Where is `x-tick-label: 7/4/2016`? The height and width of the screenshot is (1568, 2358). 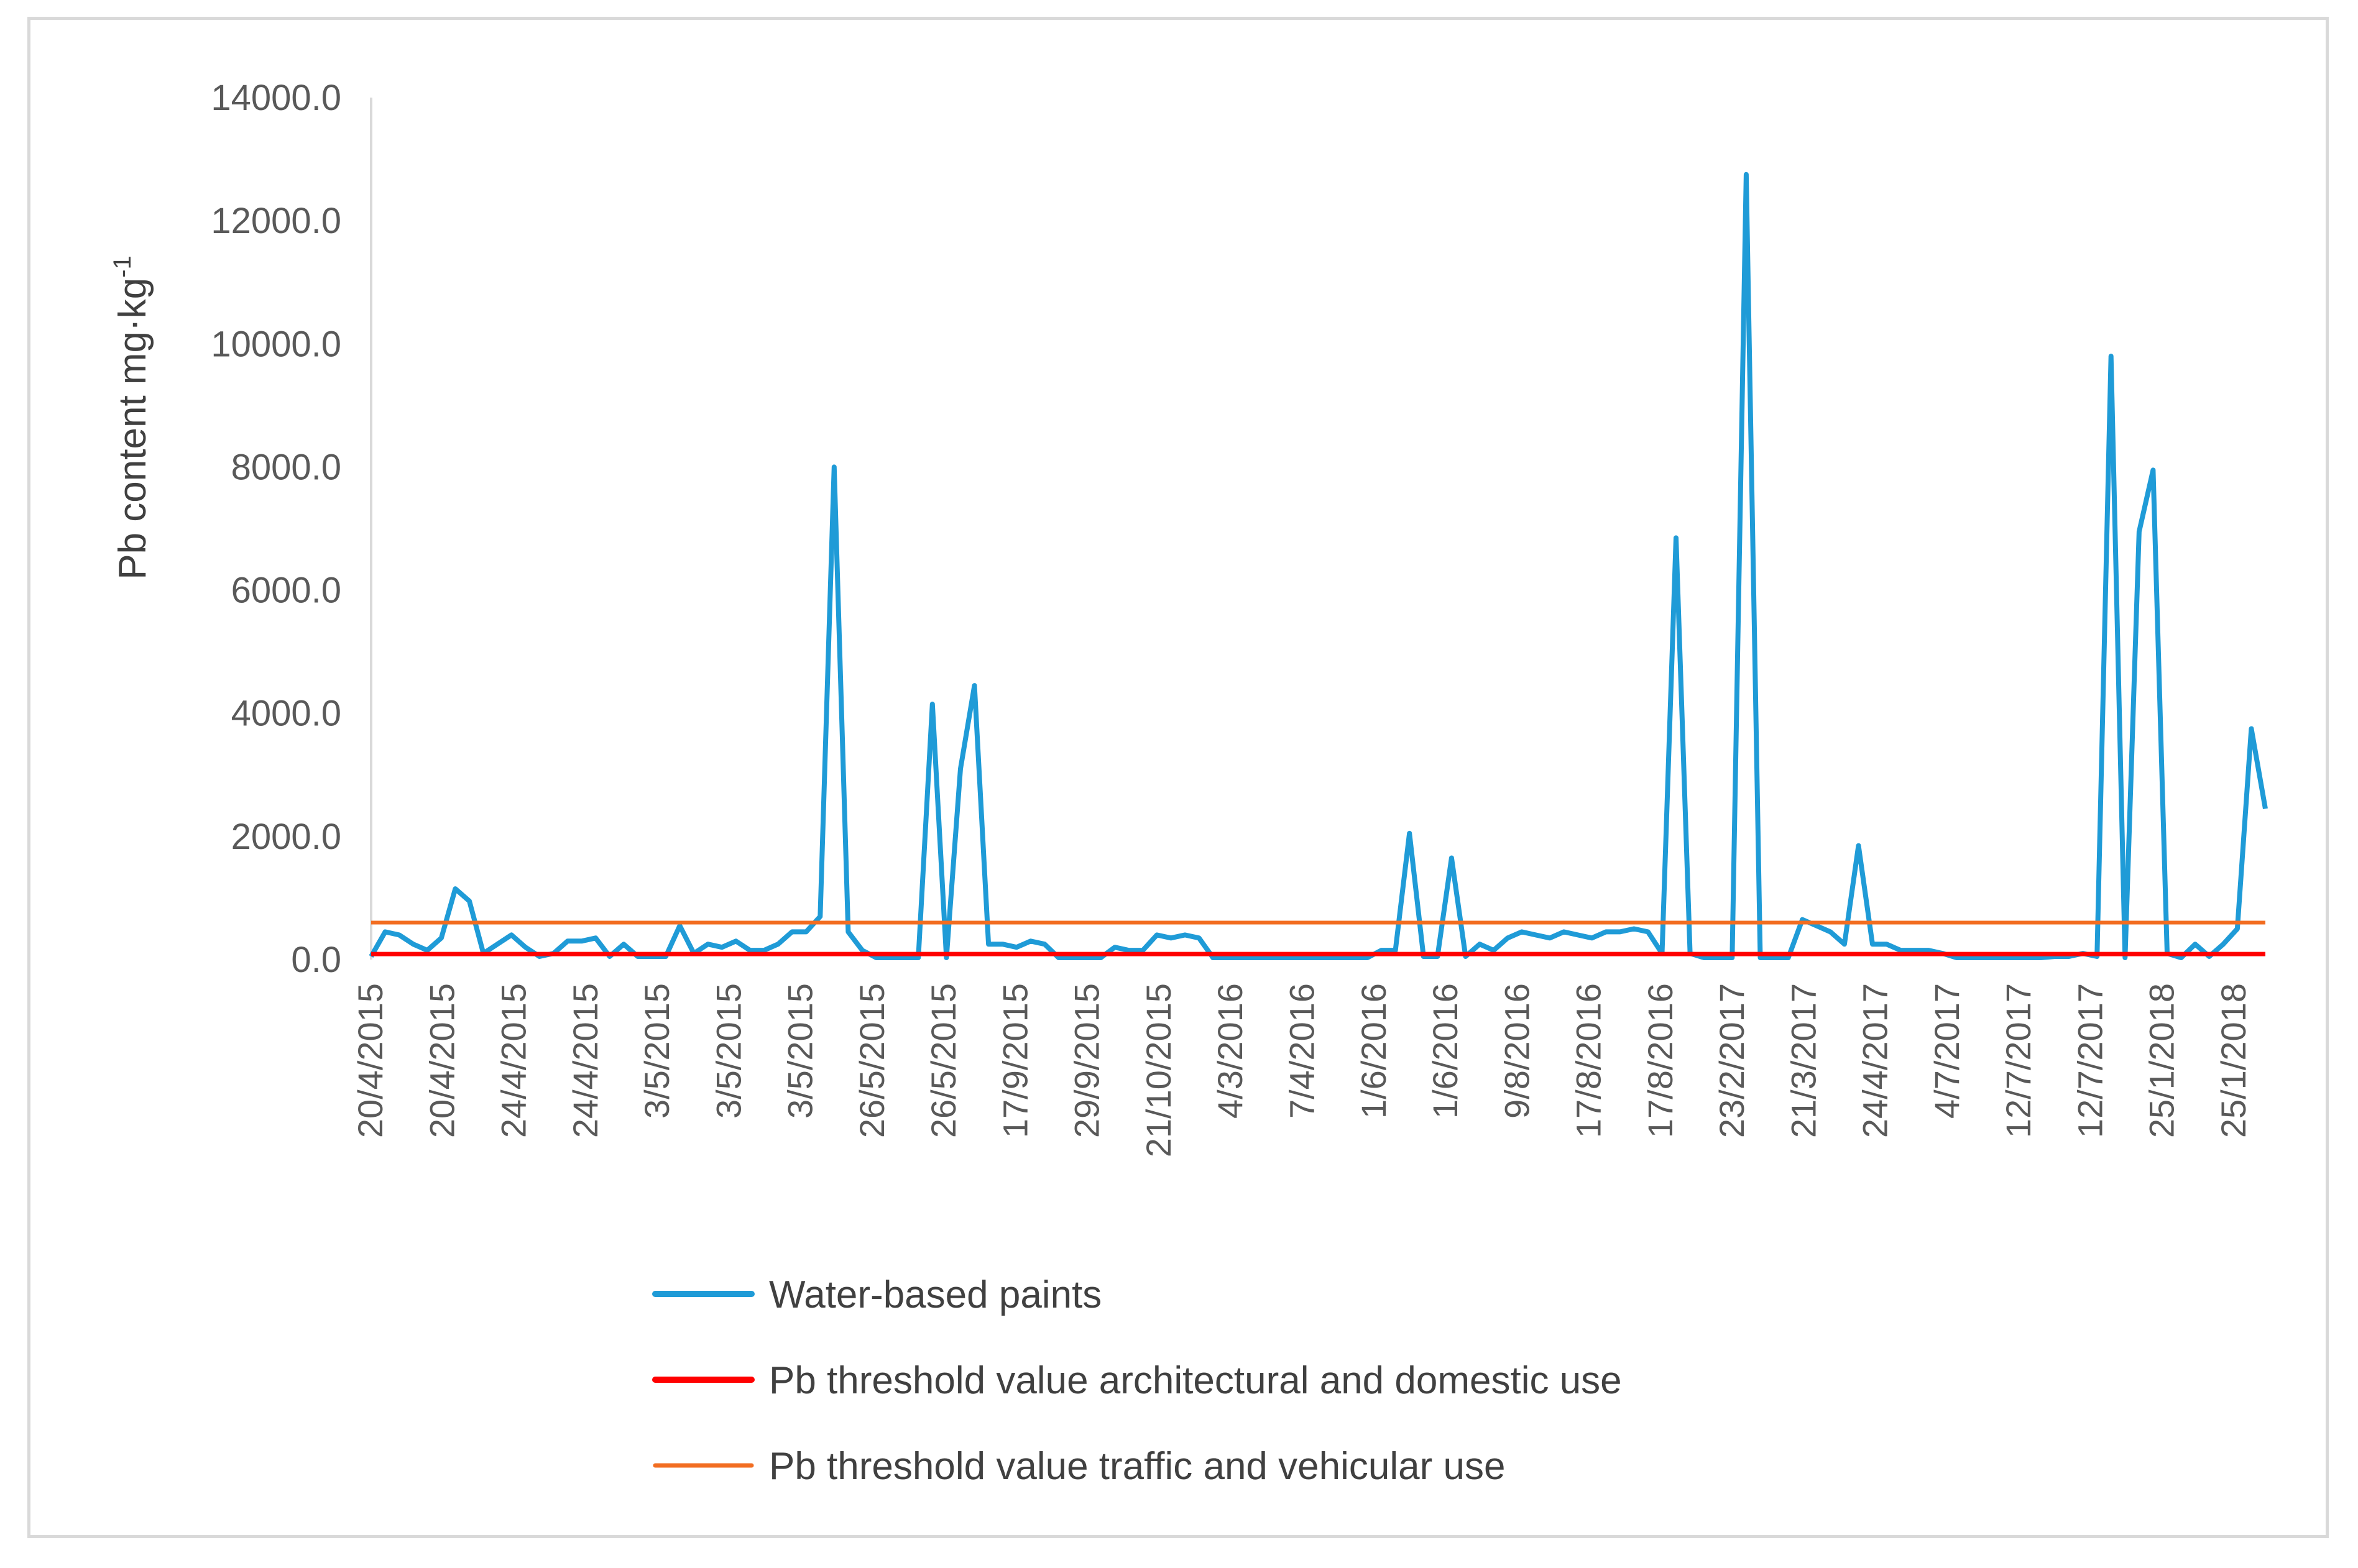 x-tick-label: 7/4/2016 is located at coordinates (1303, 1051).